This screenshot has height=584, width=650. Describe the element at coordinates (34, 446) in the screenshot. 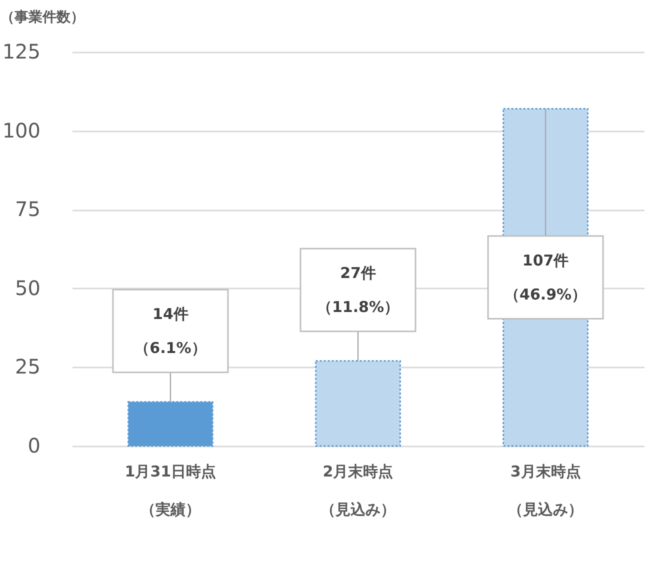

I see `y-tick-label: 0` at that location.